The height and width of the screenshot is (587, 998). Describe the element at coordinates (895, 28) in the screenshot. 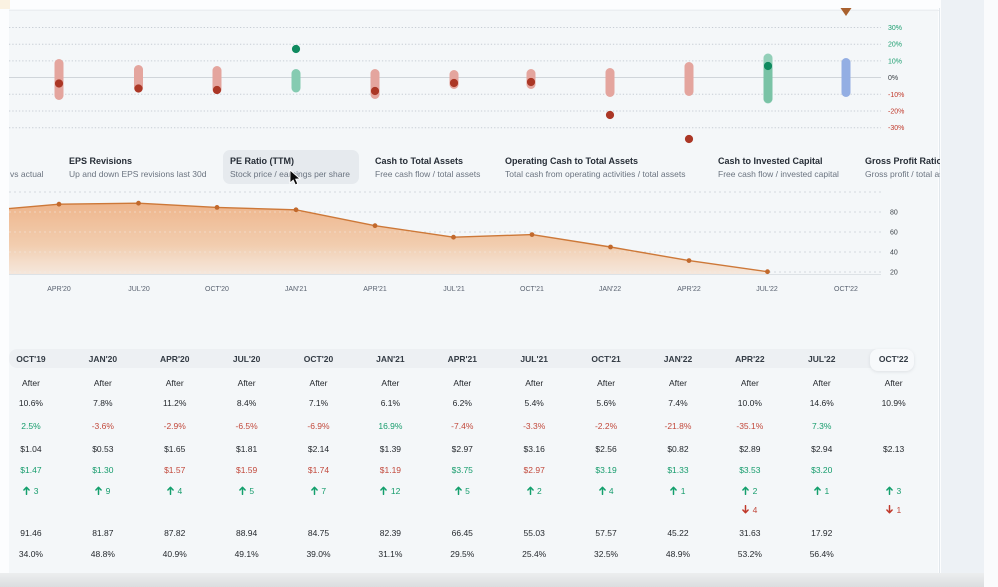

I see `svg-text: 30%` at that location.